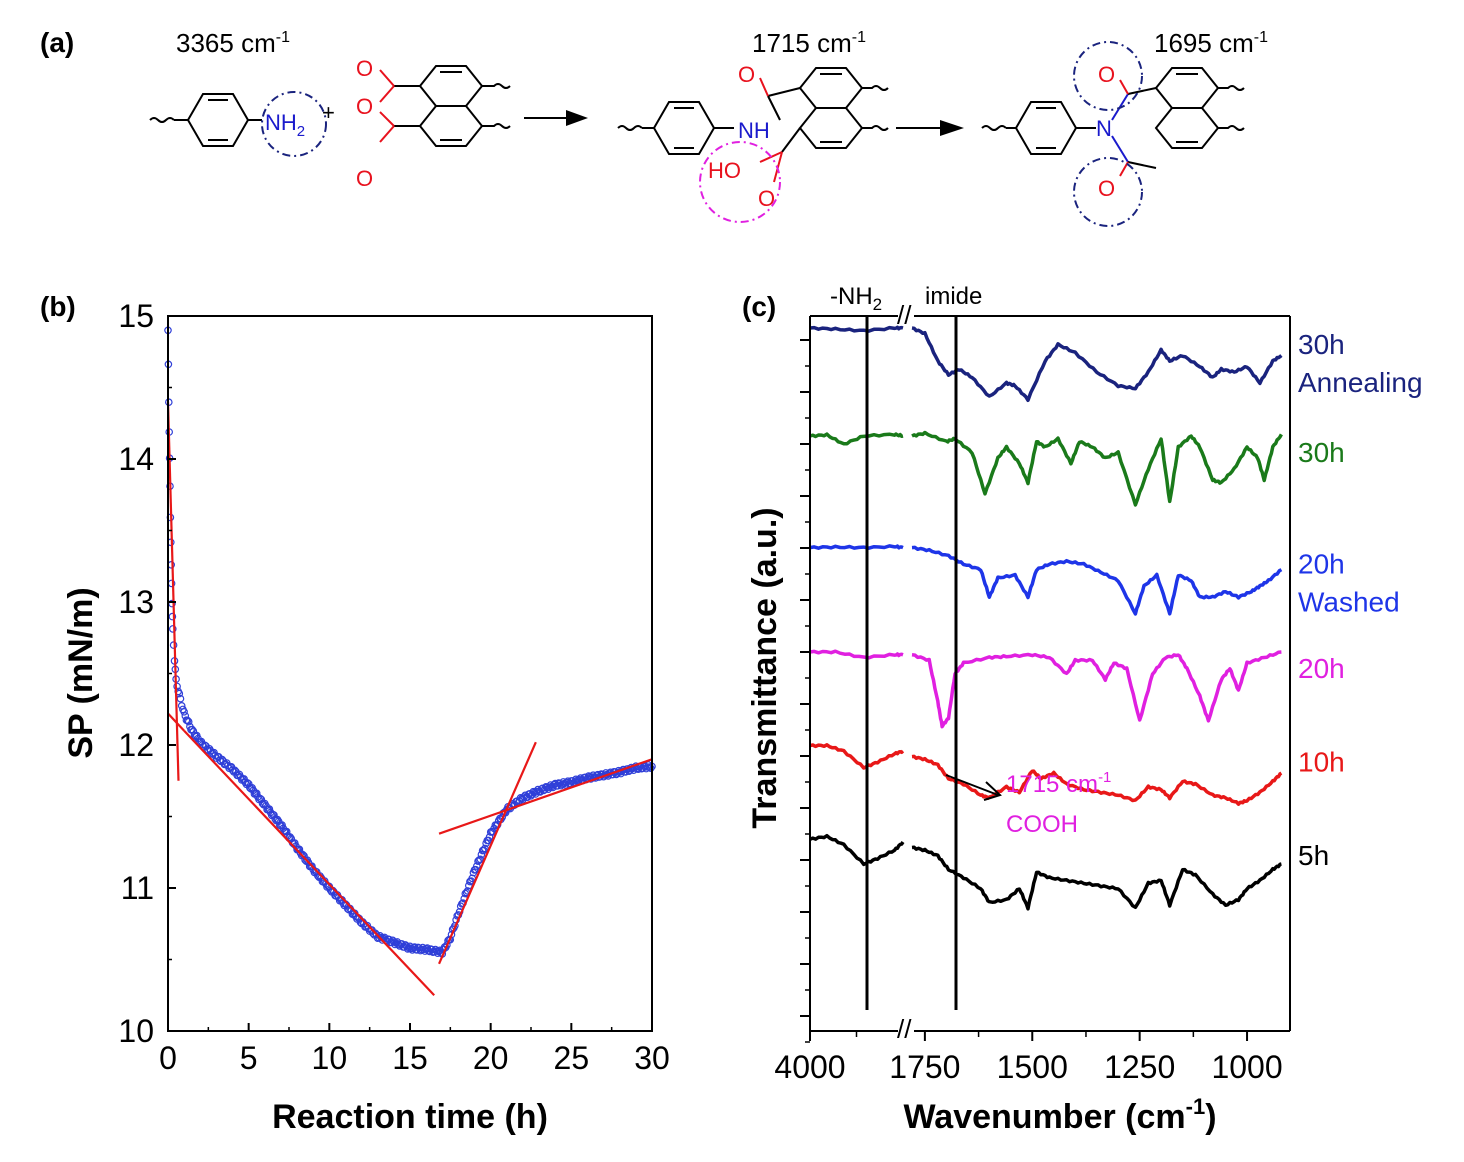 The height and width of the screenshot is (1162, 1464). I want to click on b-y-tick-label: 15, so click(136, 316).